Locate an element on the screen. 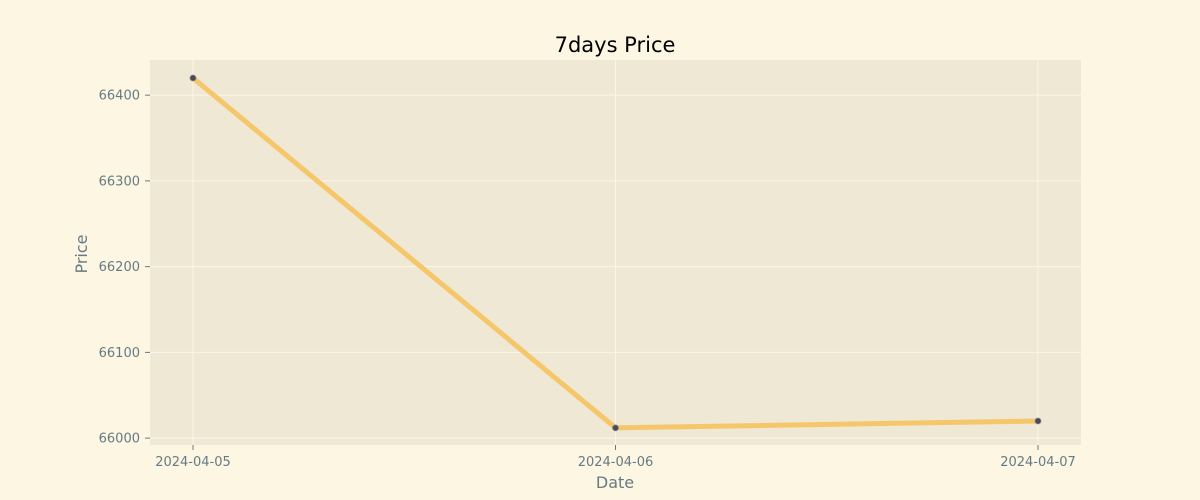 The image size is (1200, 500). y-tick-label: 66300 is located at coordinates (119, 181).